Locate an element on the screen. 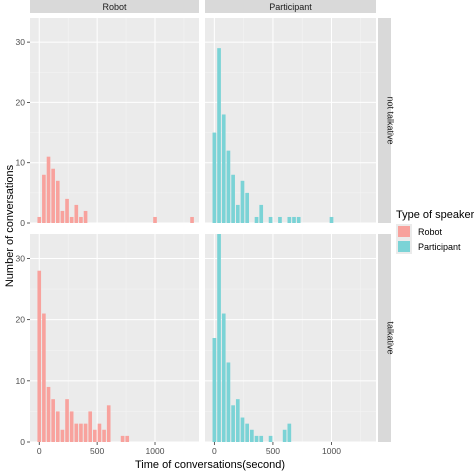 This screenshot has height=472, width=474. legend-label-participant: Participant is located at coordinates (439, 247).